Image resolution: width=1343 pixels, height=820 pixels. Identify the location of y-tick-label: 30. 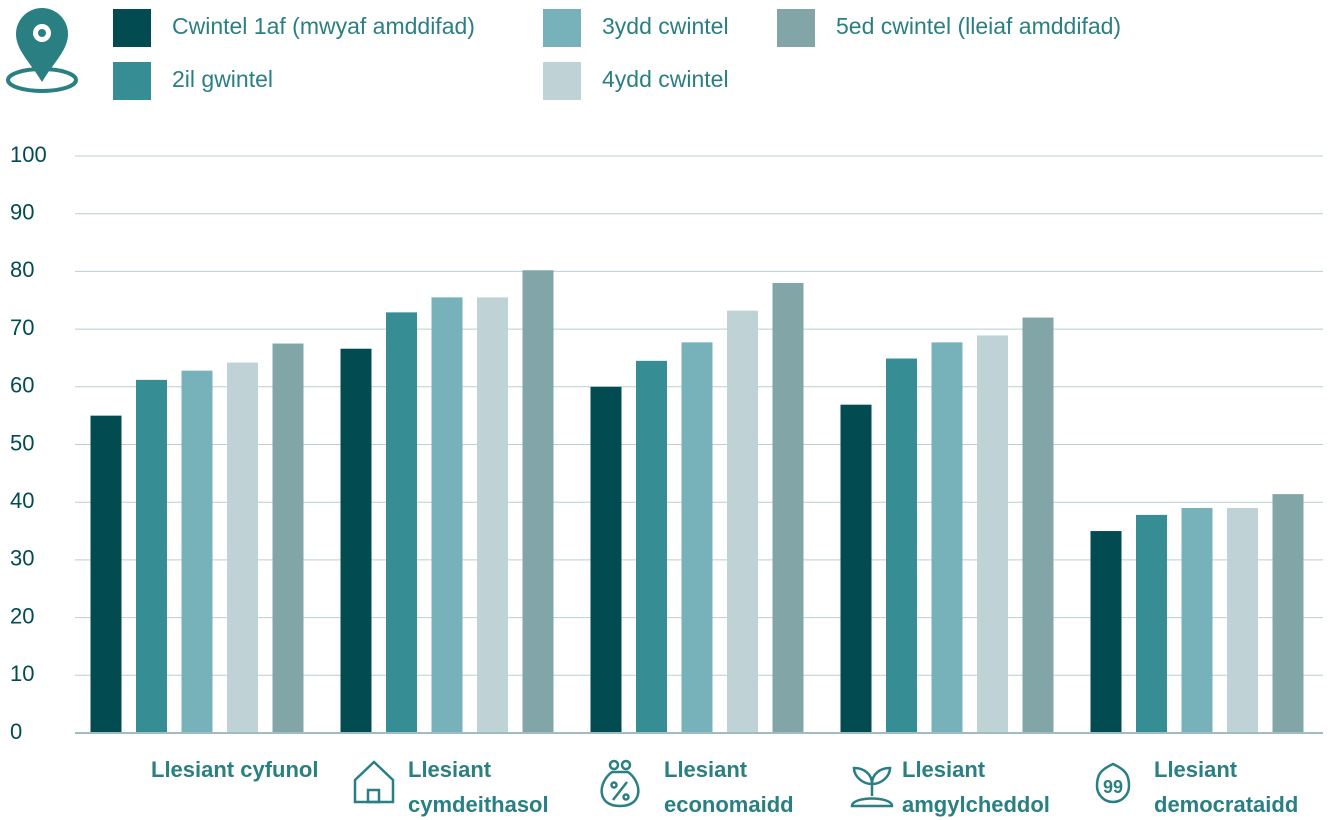
(22, 558).